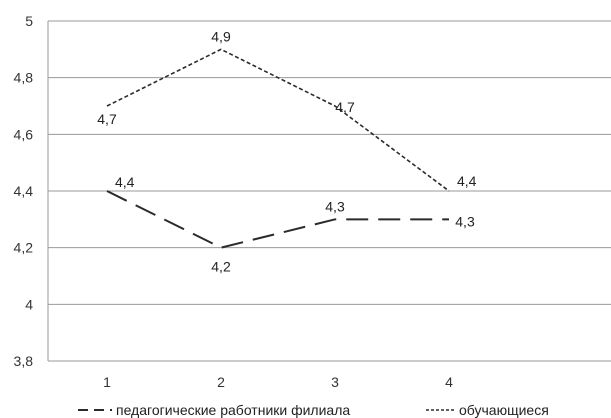 Image resolution: width=611 pixels, height=418 pixels. What do you see at coordinates (107, 382) in the screenshot?
I see `x-tick-label: 1` at bounding box center [107, 382].